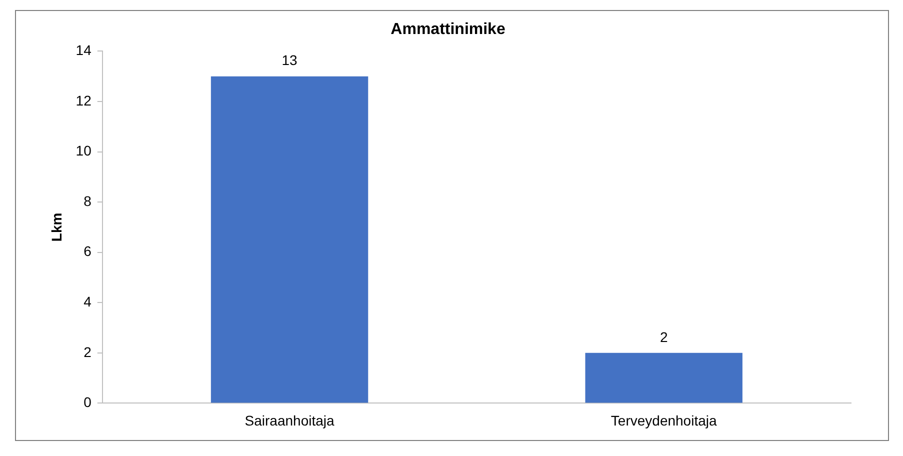  Describe the element at coordinates (56, 227) in the screenshot. I see `y-axis-title: Lkm` at that location.